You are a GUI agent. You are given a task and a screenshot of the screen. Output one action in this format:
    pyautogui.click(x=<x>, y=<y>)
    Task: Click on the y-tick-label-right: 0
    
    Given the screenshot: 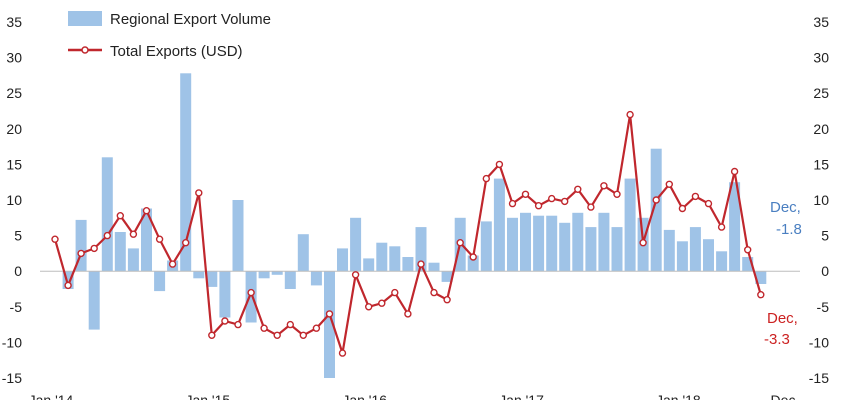 What is the action you would take?
    pyautogui.click(x=825, y=271)
    